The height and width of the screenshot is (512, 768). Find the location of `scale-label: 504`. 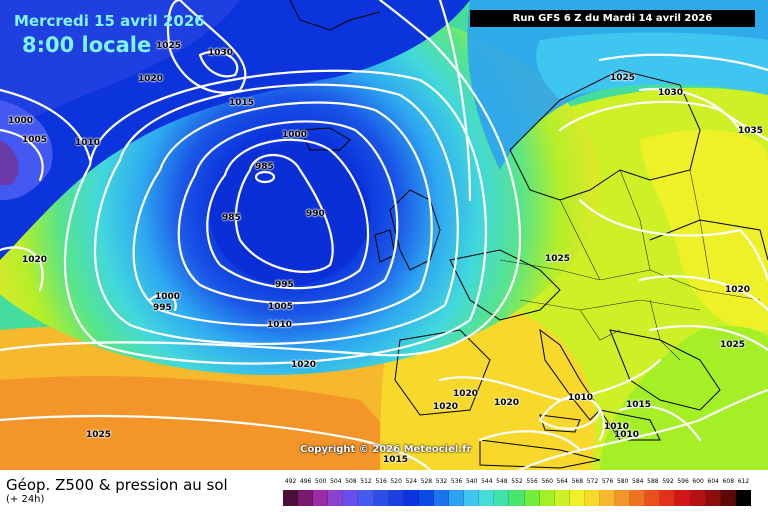

scale-label: 504 is located at coordinates (336, 481).